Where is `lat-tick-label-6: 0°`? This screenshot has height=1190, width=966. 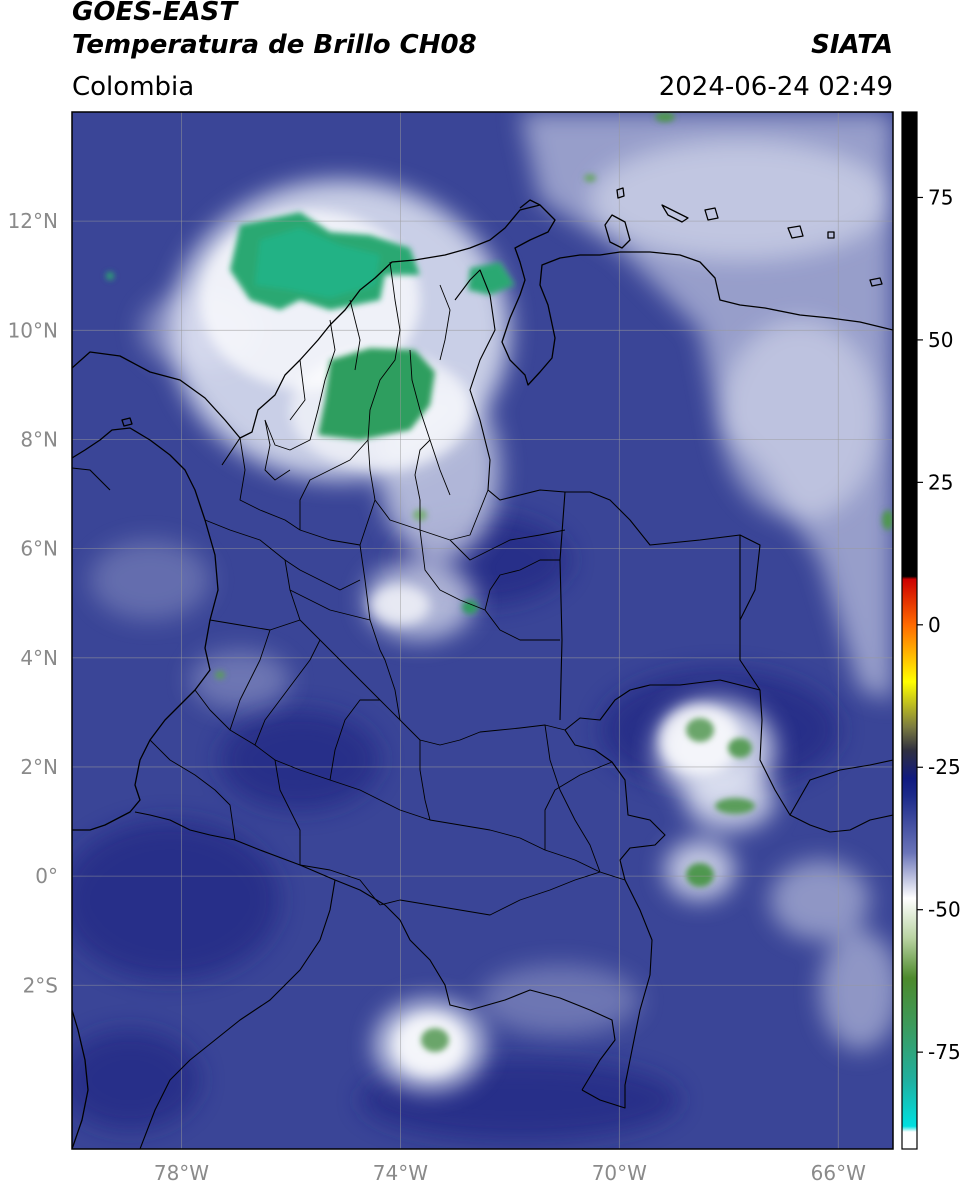 lat-tick-label-6: 0° is located at coordinates (46, 876).